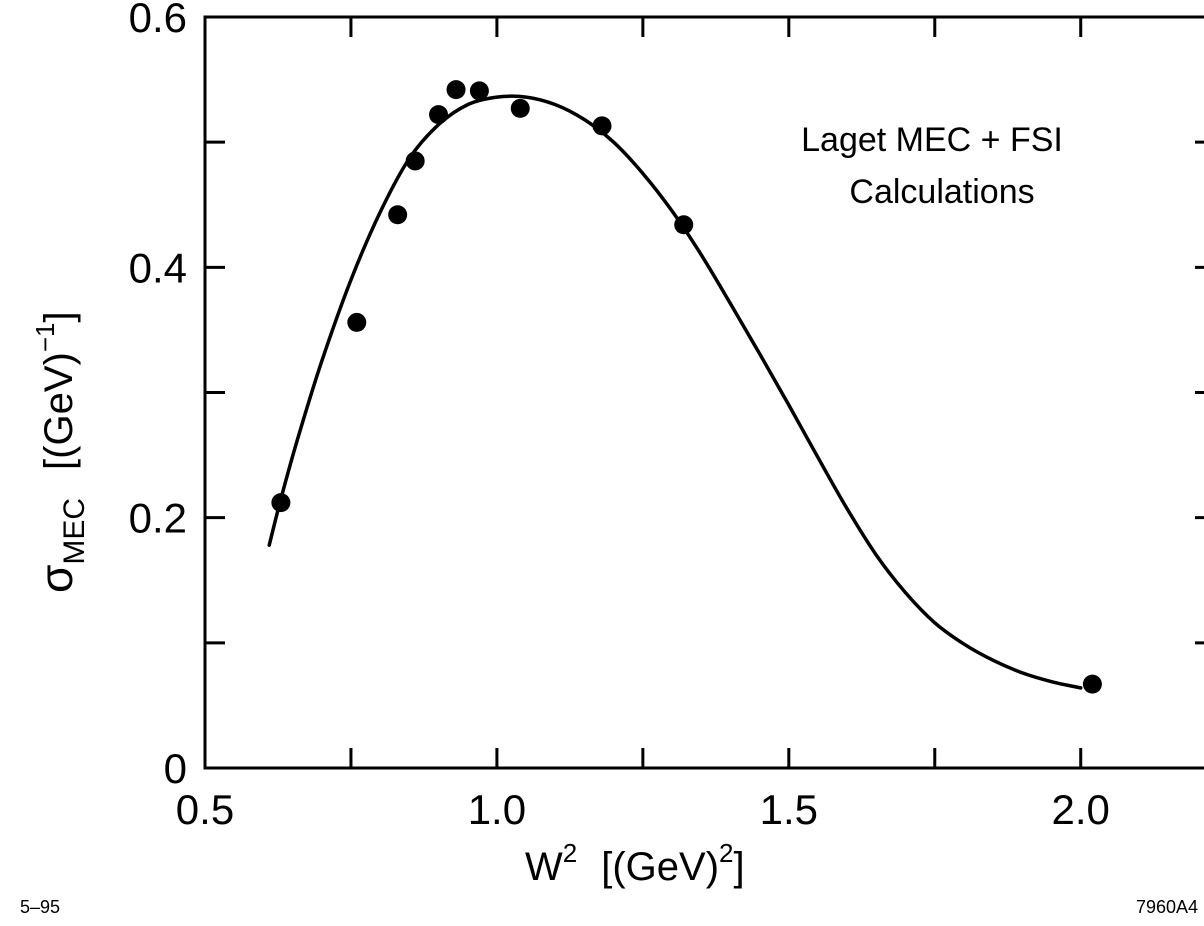 This screenshot has width=1204, height=926. I want to click on x-axis-title-unit-sup: 2, so click(726, 853).